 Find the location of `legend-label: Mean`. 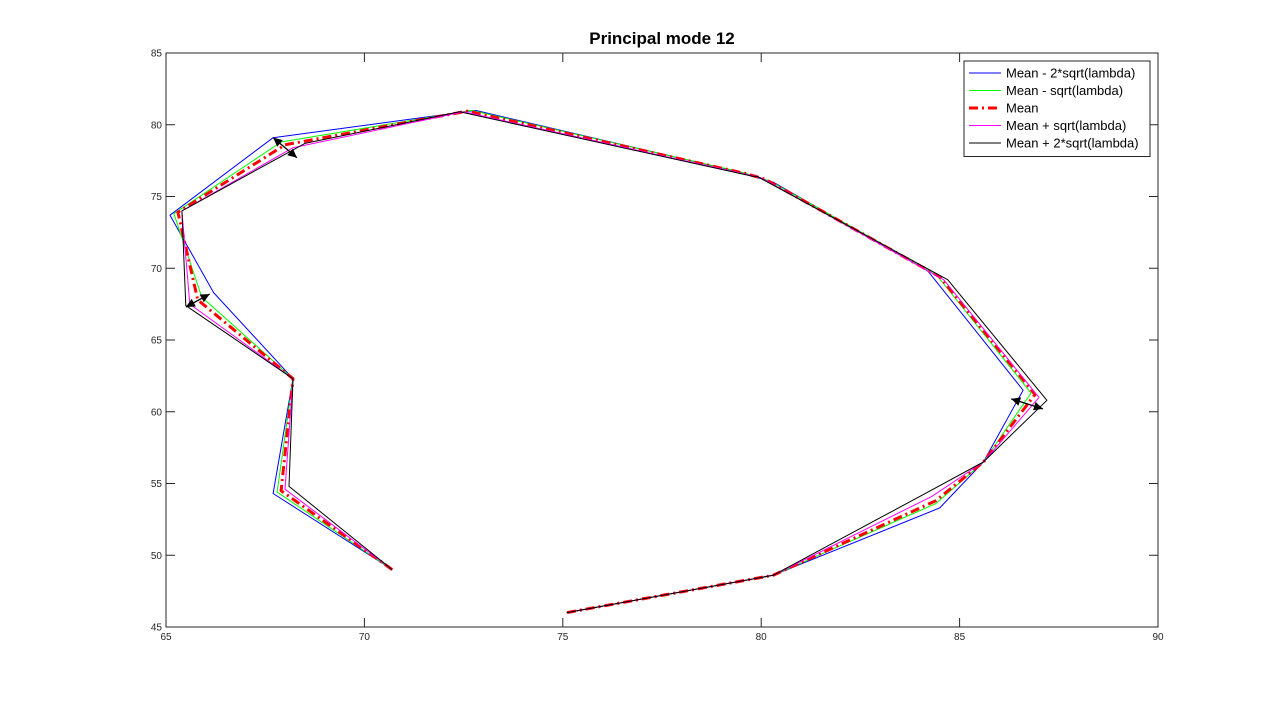

legend-label: Mean is located at coordinates (1022, 108).